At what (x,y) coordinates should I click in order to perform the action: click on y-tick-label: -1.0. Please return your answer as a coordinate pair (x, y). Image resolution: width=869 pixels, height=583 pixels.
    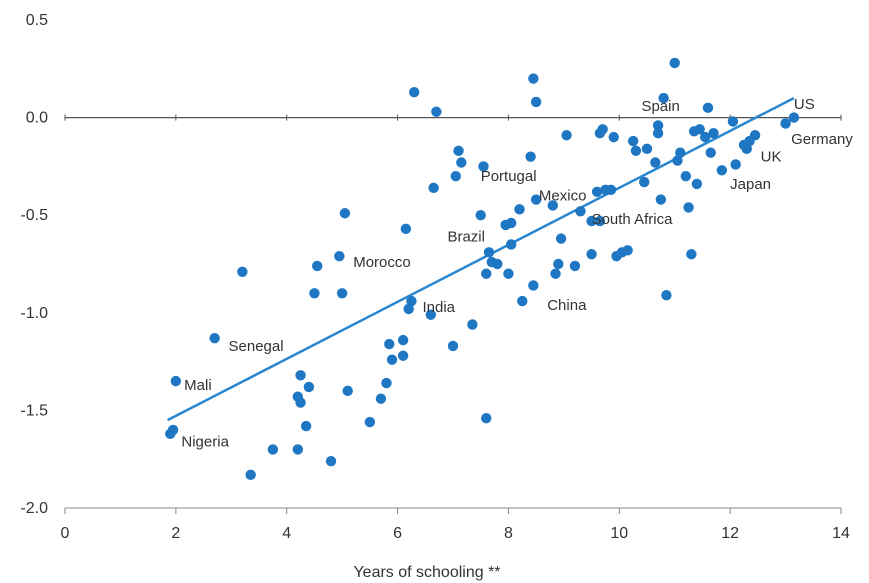
    Looking at the image, I should click on (34, 313).